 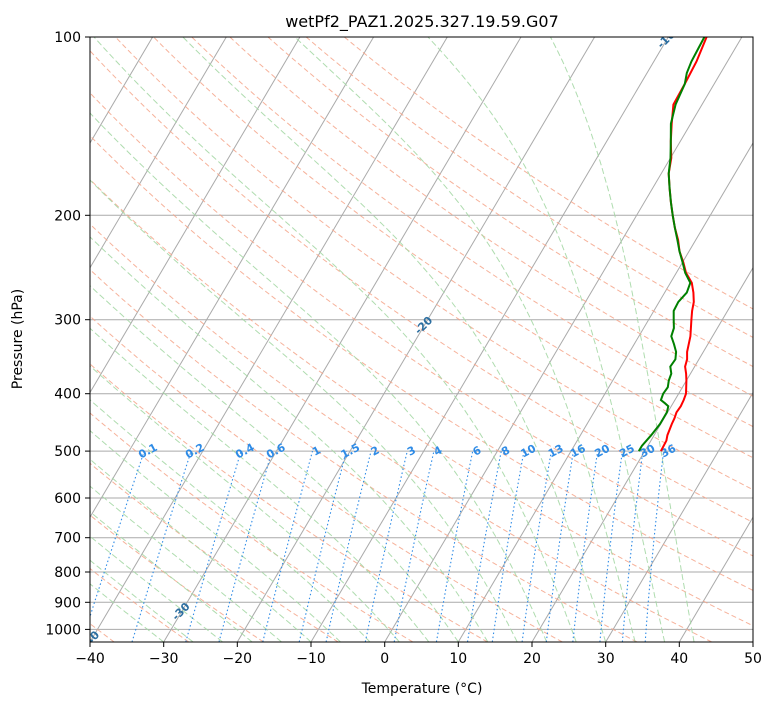 What do you see at coordinates (15, 641) in the screenshot?
I see `dry-adiabat-label: -50` at bounding box center [15, 641].